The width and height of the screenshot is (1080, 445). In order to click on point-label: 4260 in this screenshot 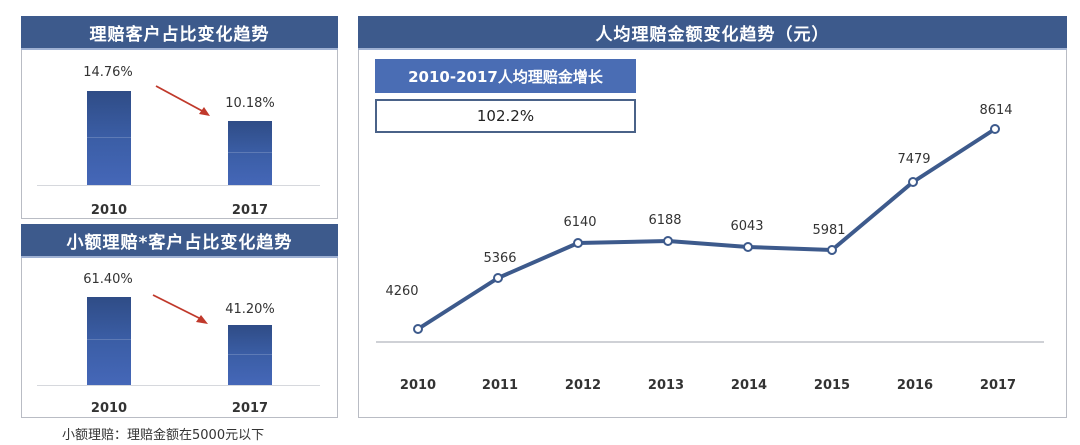, I will do `click(402, 291)`.